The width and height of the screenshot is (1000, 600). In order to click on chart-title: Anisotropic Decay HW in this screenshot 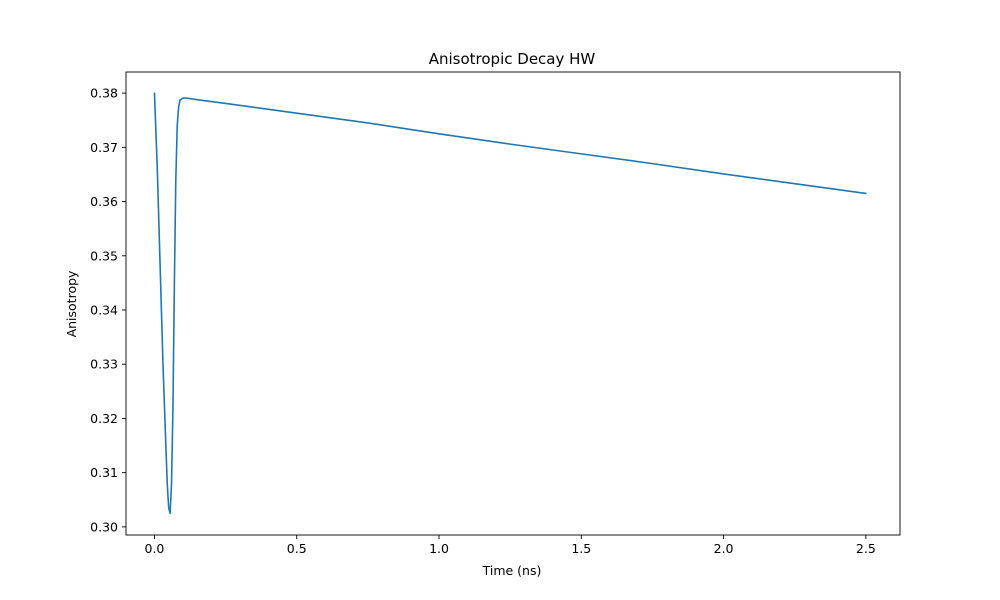, I will do `click(512, 59)`.